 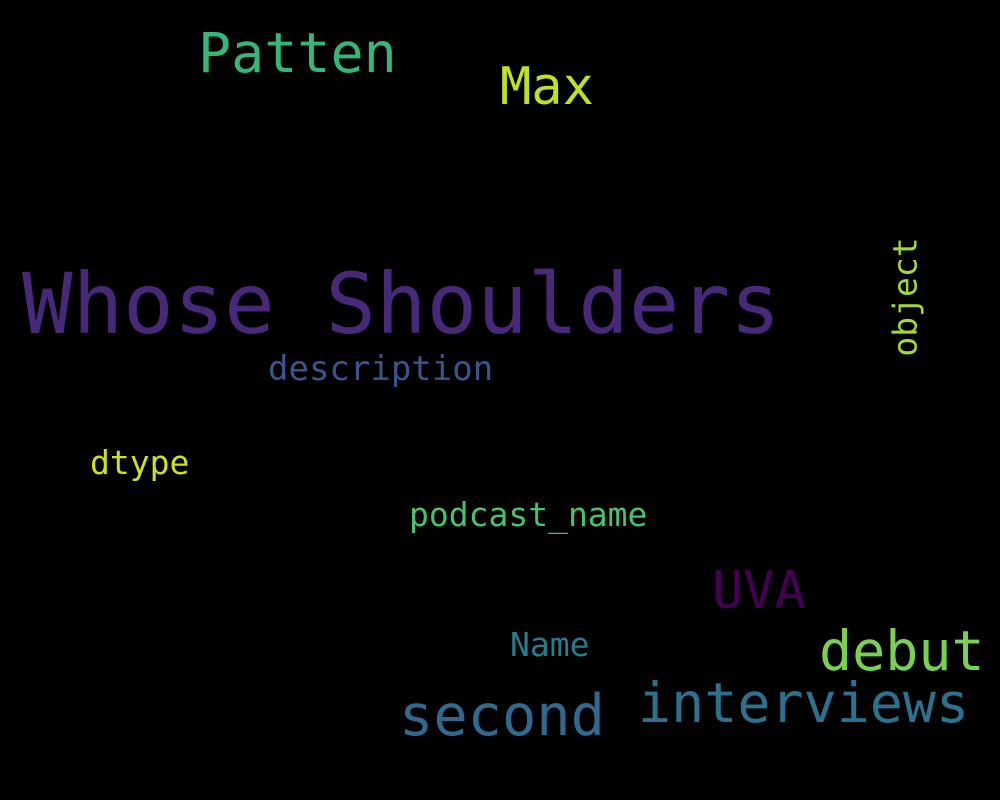 I want to click on word-whose-shoulders: Whose Shoulders, so click(x=401, y=304).